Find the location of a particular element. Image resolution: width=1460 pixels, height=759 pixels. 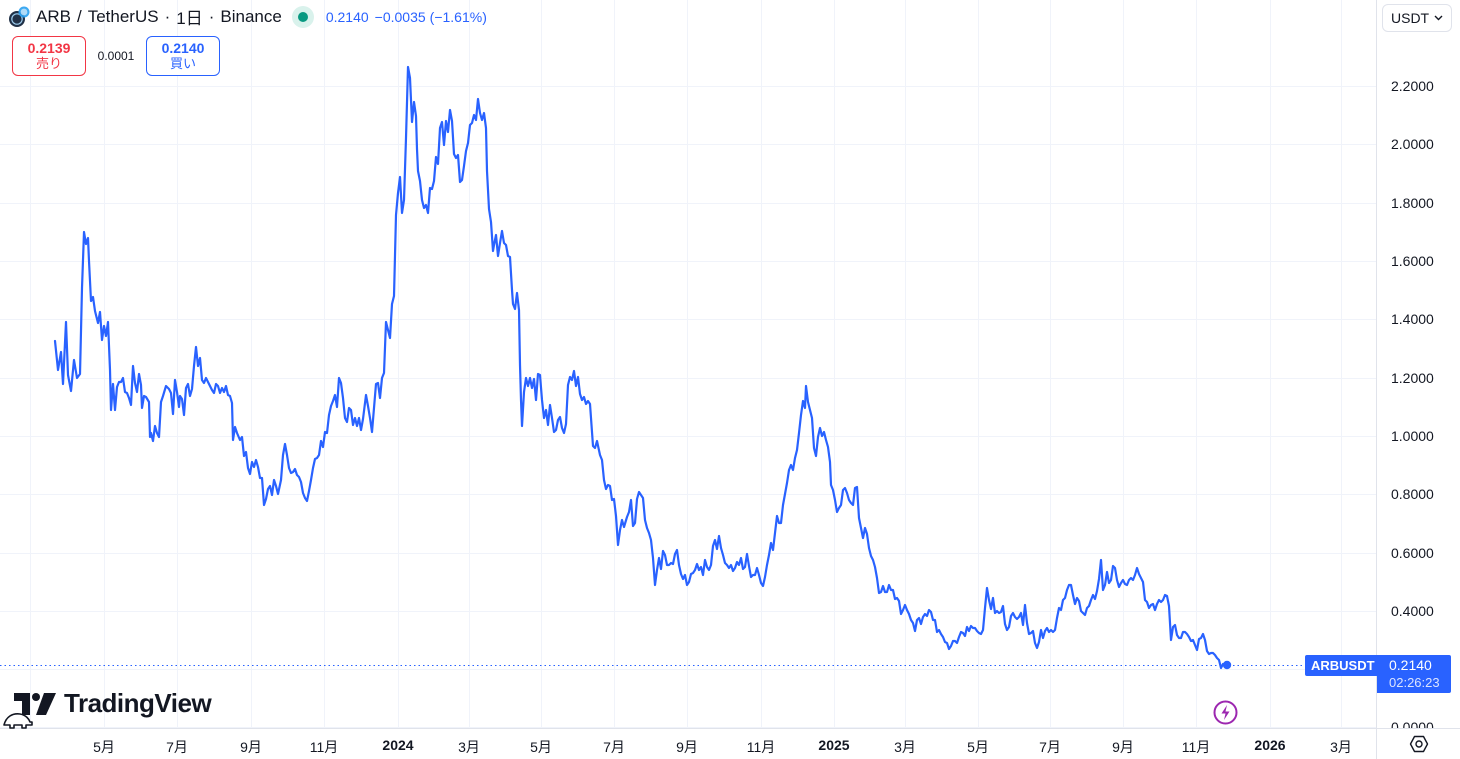

trade-panel: 0.2139 売り 0.0001 0.2140 買い is located at coordinates (116, 56).